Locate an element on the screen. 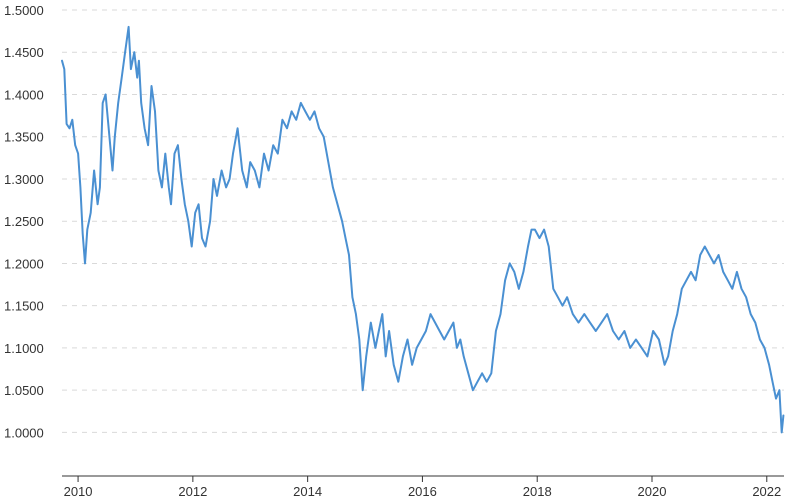 This screenshot has height=502, width=800. y-tick-label: 1.0000 is located at coordinates (24, 432).